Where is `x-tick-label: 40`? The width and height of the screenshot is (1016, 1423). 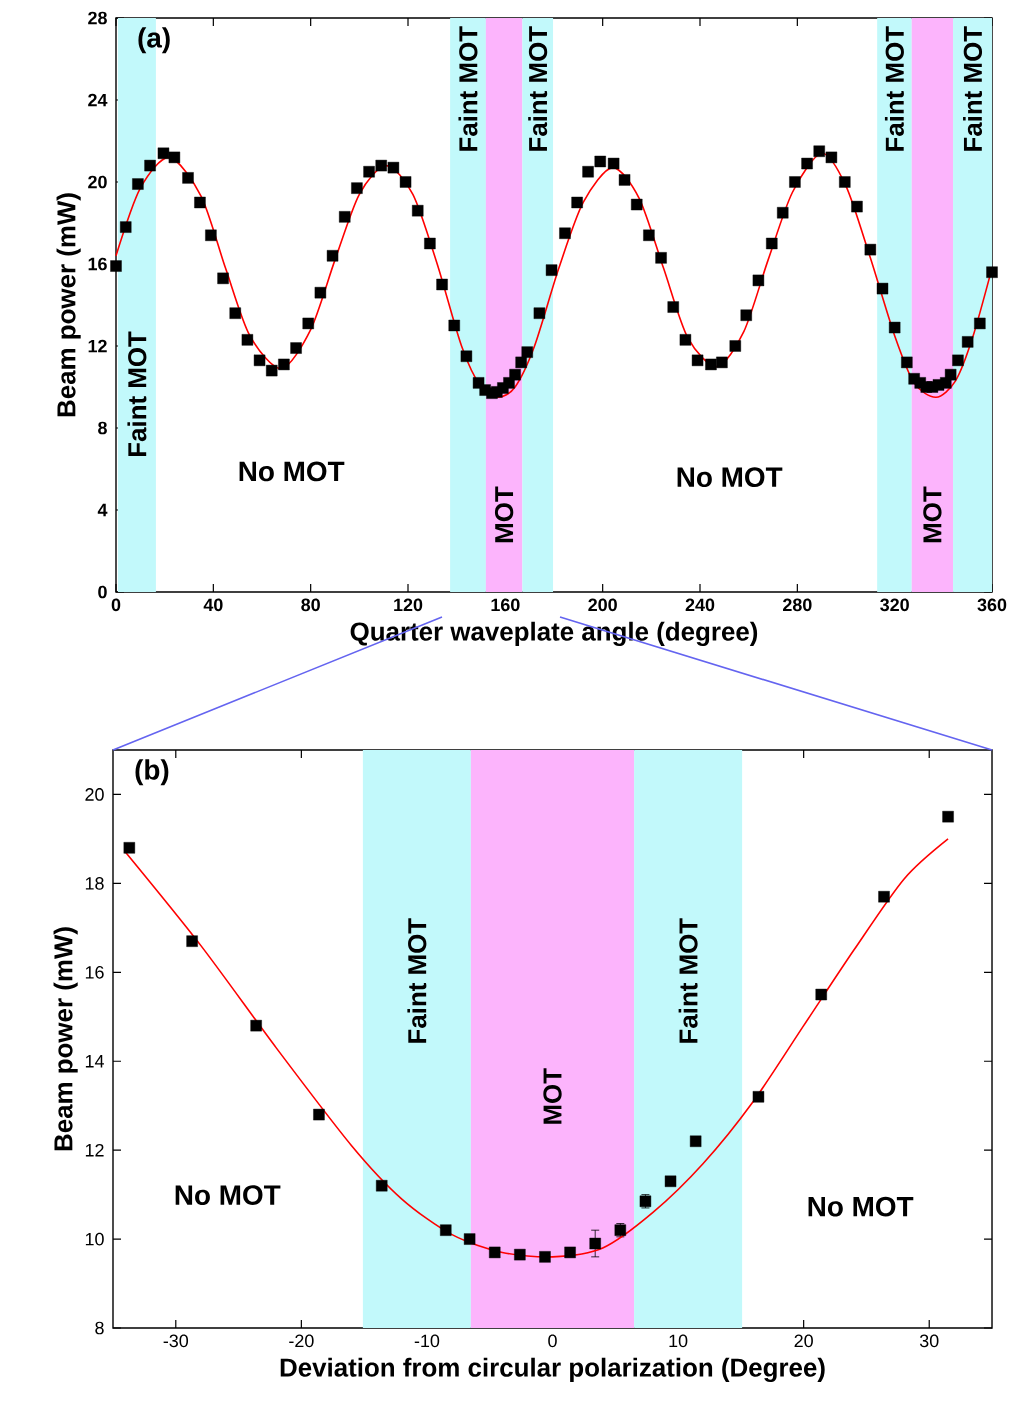 x-tick-label: 40 is located at coordinates (213, 605).